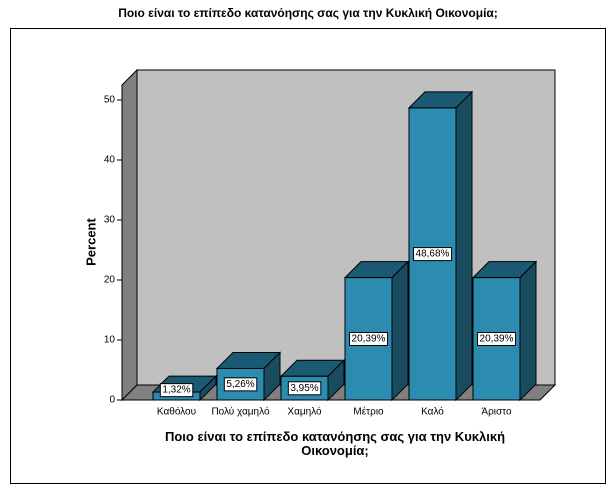 The image size is (616, 488). I want to click on y-tick-label: 40, so click(110, 160).